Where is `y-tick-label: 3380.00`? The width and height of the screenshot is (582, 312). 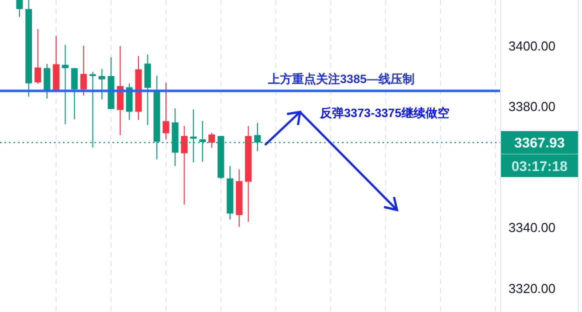 y-tick-label: 3380.00 is located at coordinates (532, 106).